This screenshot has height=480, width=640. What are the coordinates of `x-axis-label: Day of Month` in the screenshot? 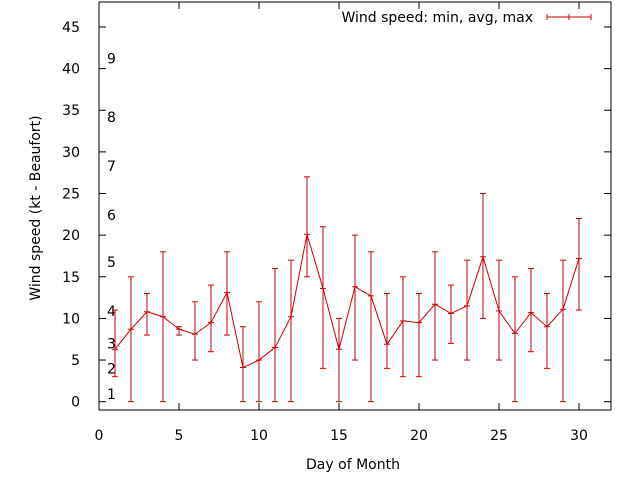 It's located at (353, 465).